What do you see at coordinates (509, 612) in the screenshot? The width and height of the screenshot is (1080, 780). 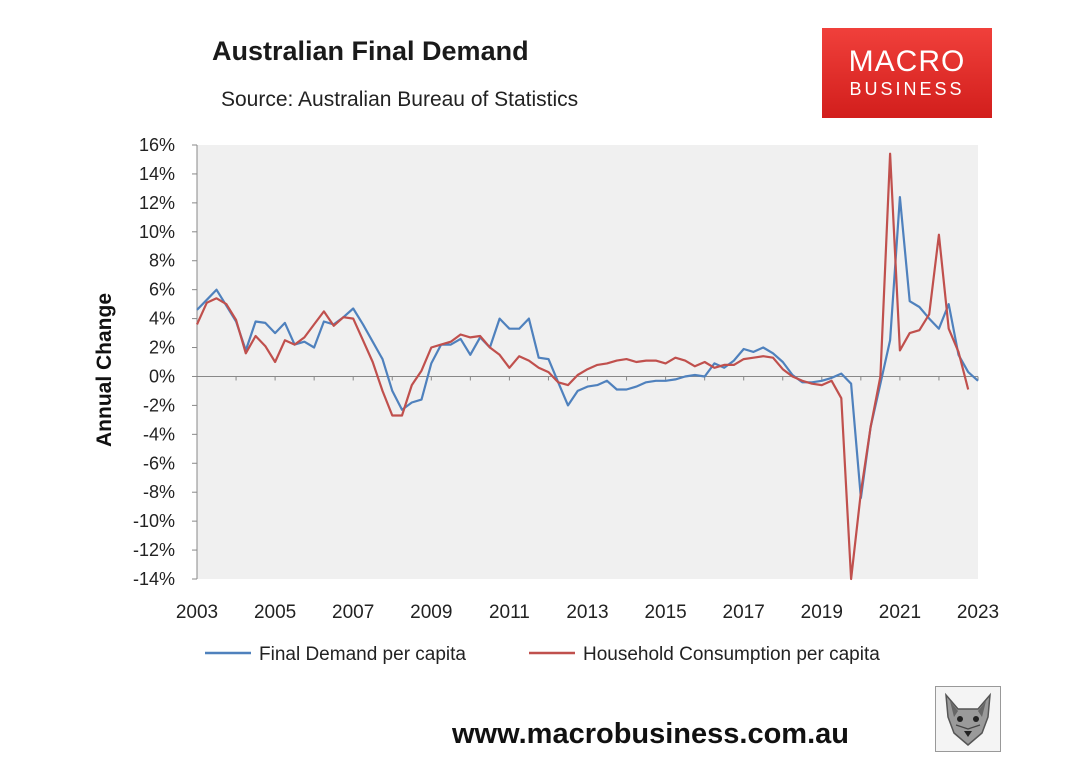 I see `x-tick-label: 2011` at bounding box center [509, 612].